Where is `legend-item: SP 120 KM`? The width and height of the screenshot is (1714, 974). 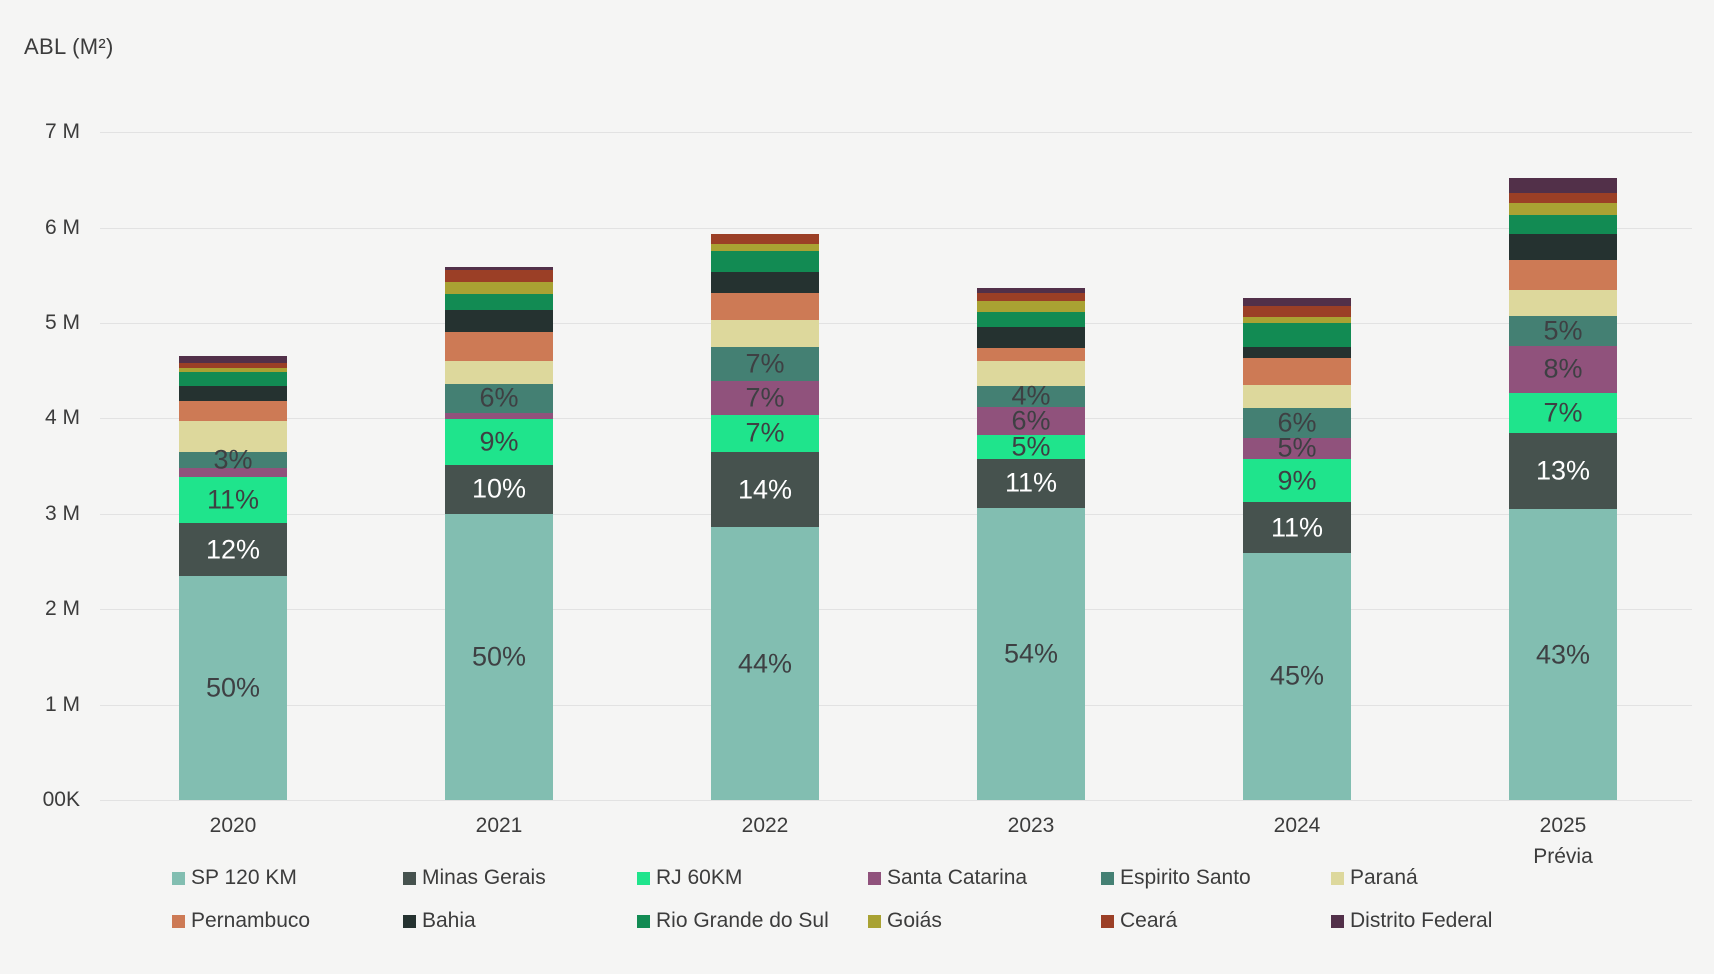 legend-item: SP 120 KM is located at coordinates (234, 878).